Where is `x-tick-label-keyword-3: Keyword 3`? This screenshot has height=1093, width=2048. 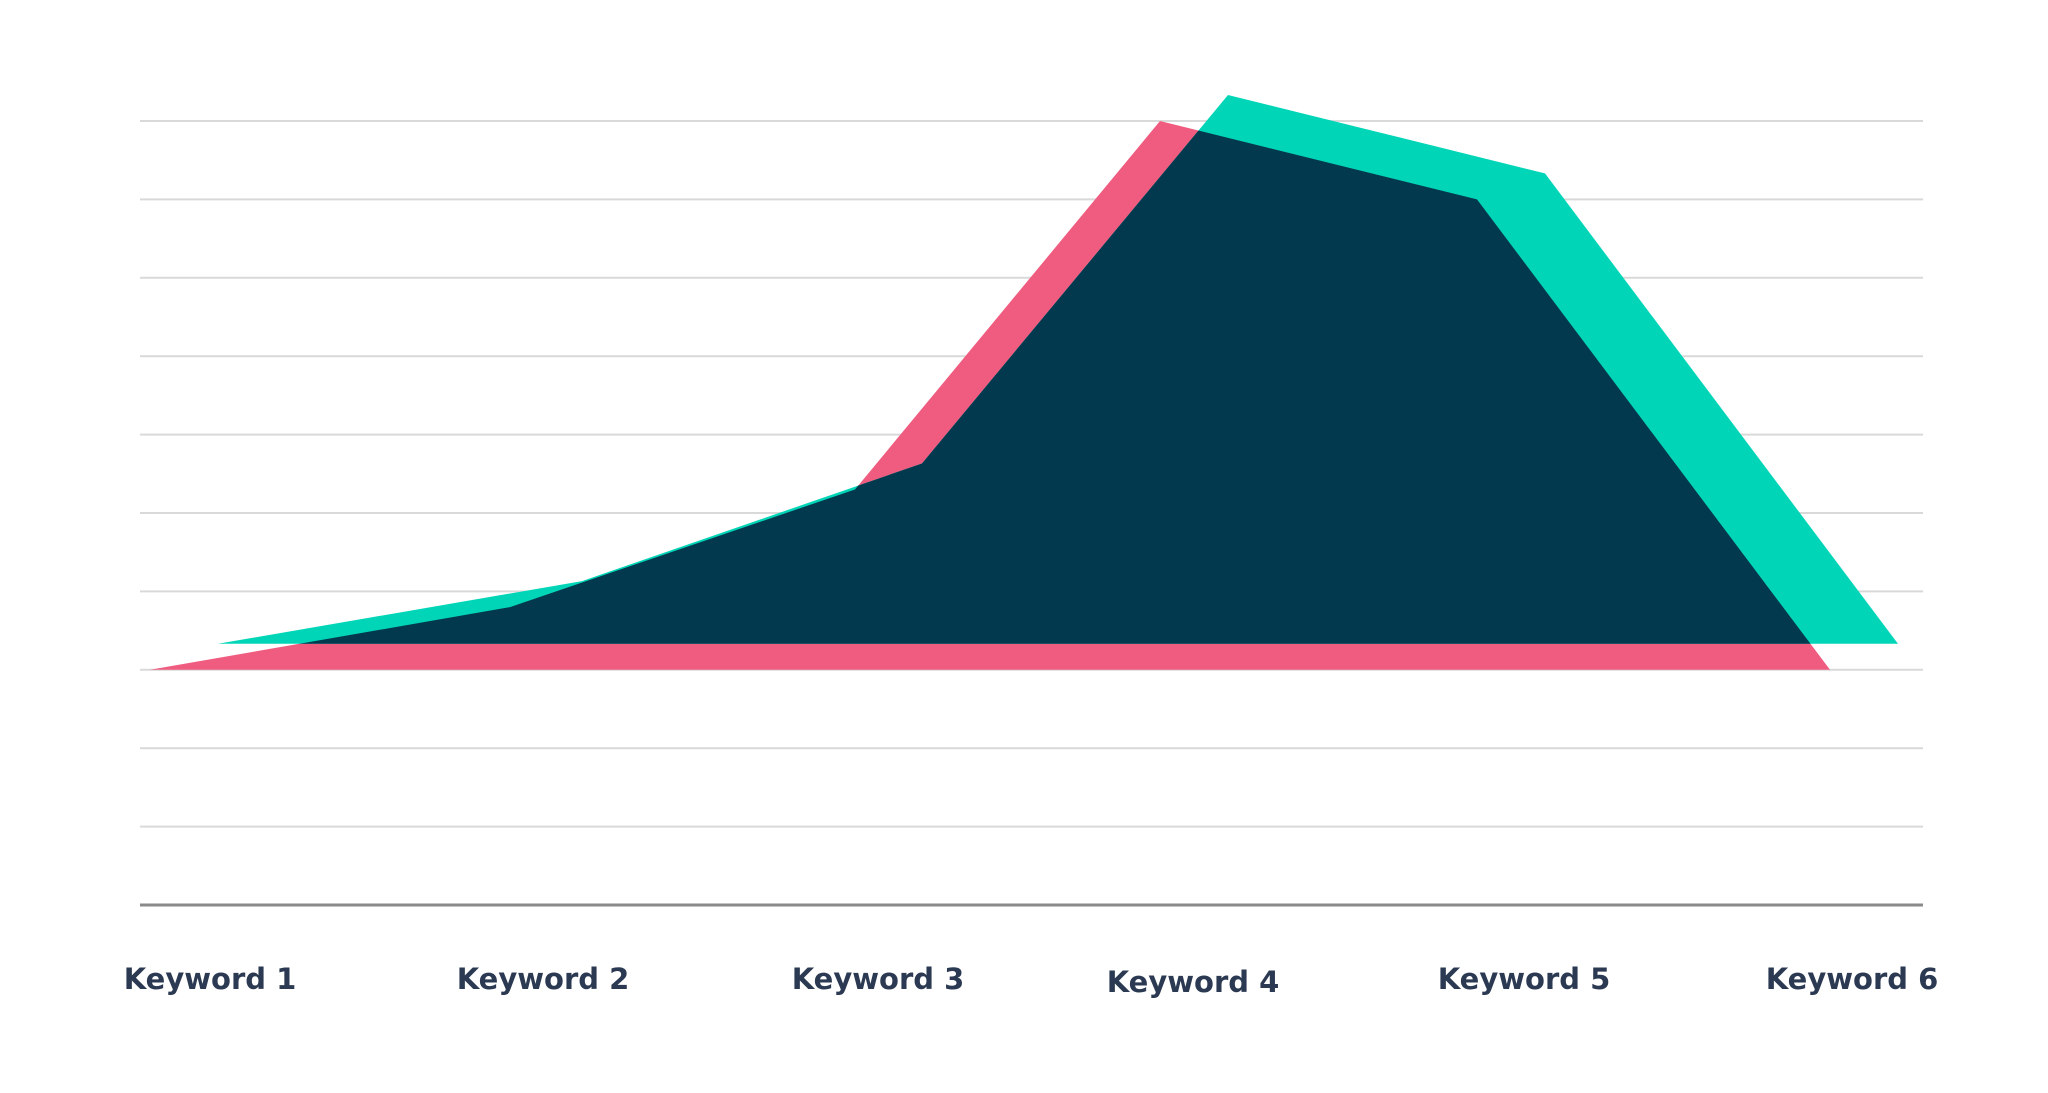 x-tick-label-keyword-3: Keyword 3 is located at coordinates (878, 979).